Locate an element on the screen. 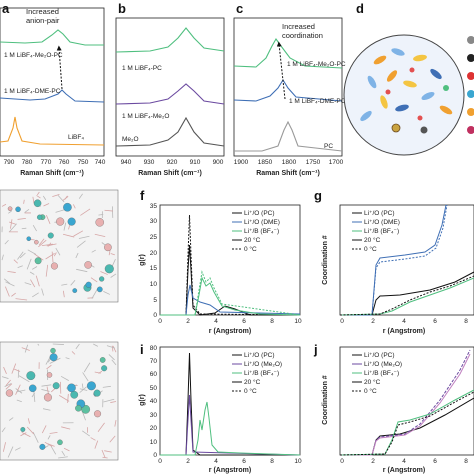  xtick-i-1: 2 is located at coordinates (188, 461).